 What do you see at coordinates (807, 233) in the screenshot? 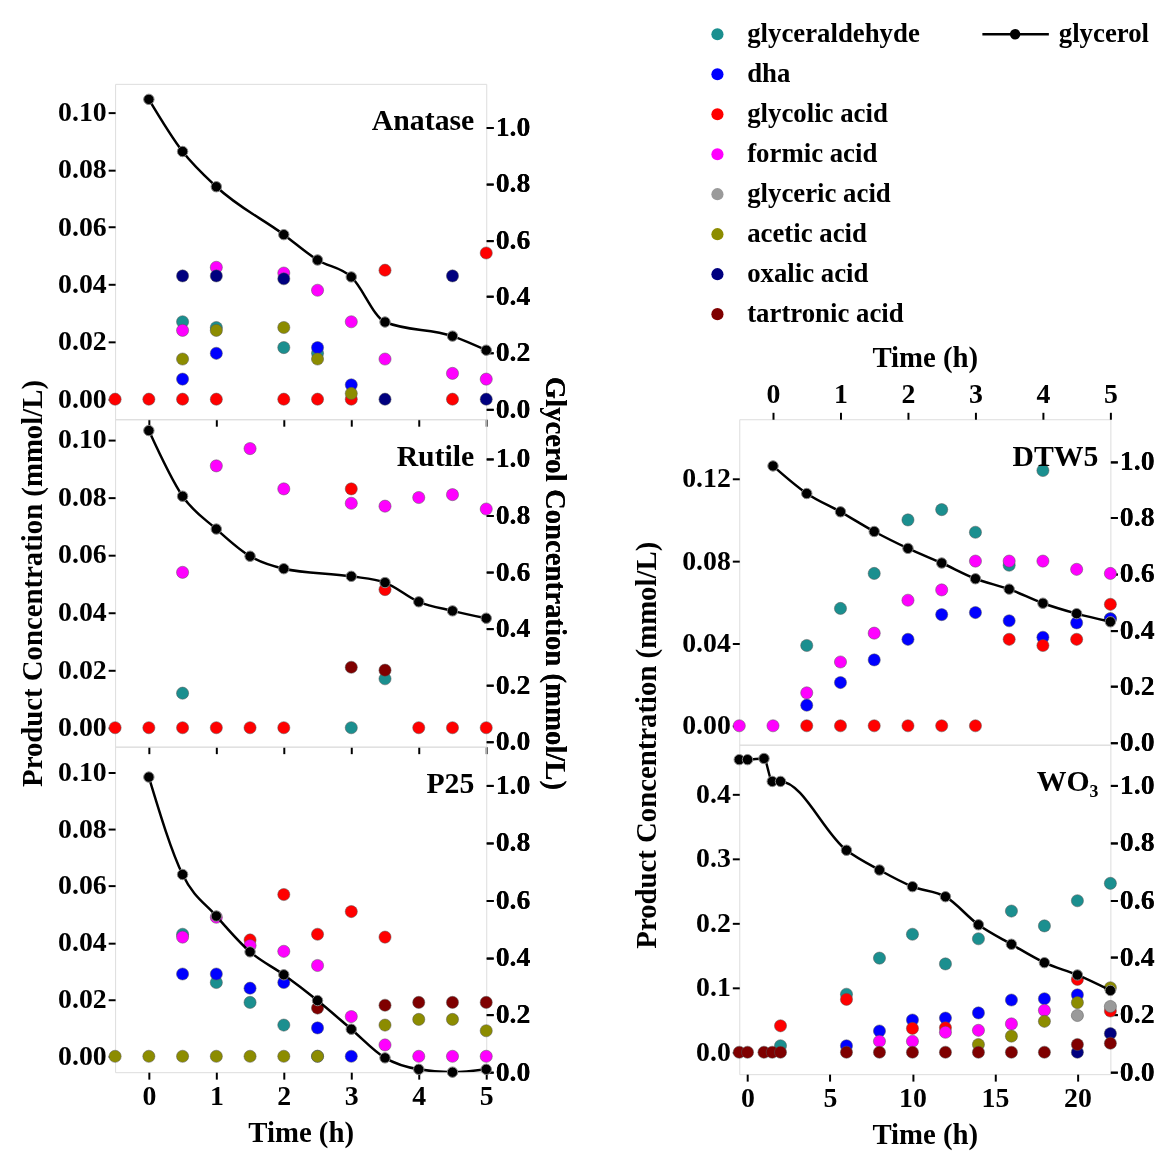
I see `legend-label: acetic acid` at bounding box center [807, 233].